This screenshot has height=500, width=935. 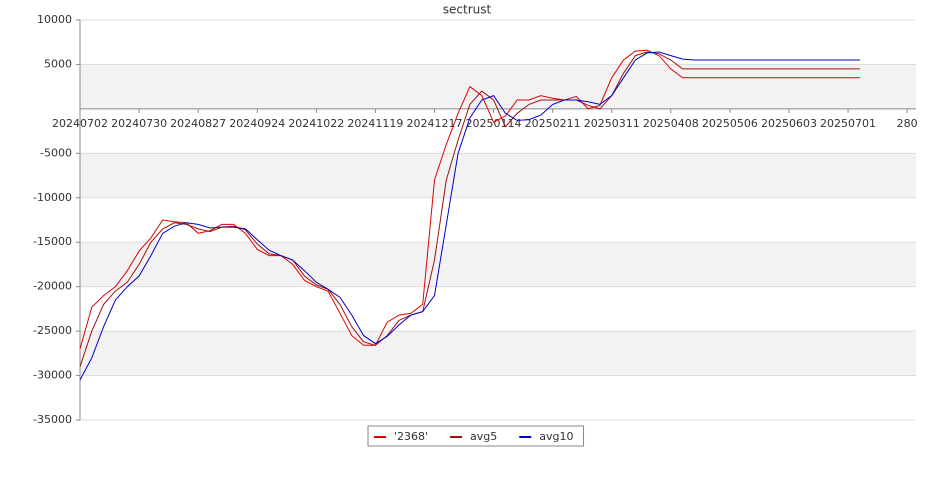 I want to click on y-tick-label: 5000, so click(x=58, y=63).